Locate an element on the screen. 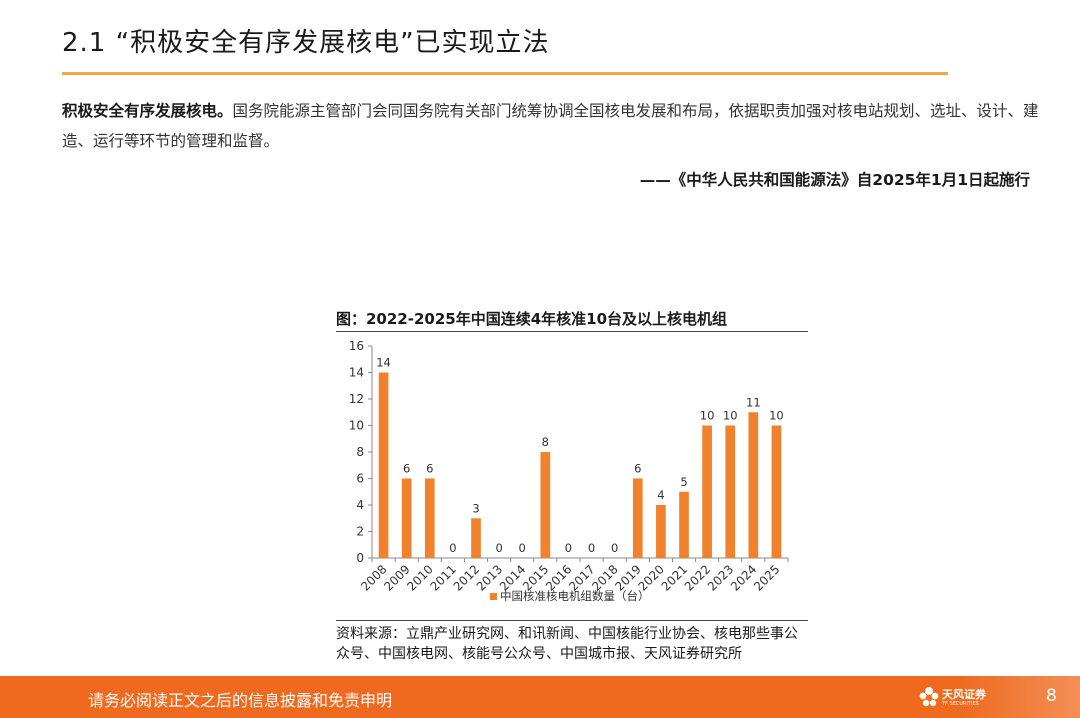 Image resolution: width=1080 pixels, height=718 pixels. data-label: 11 is located at coordinates (753, 402).